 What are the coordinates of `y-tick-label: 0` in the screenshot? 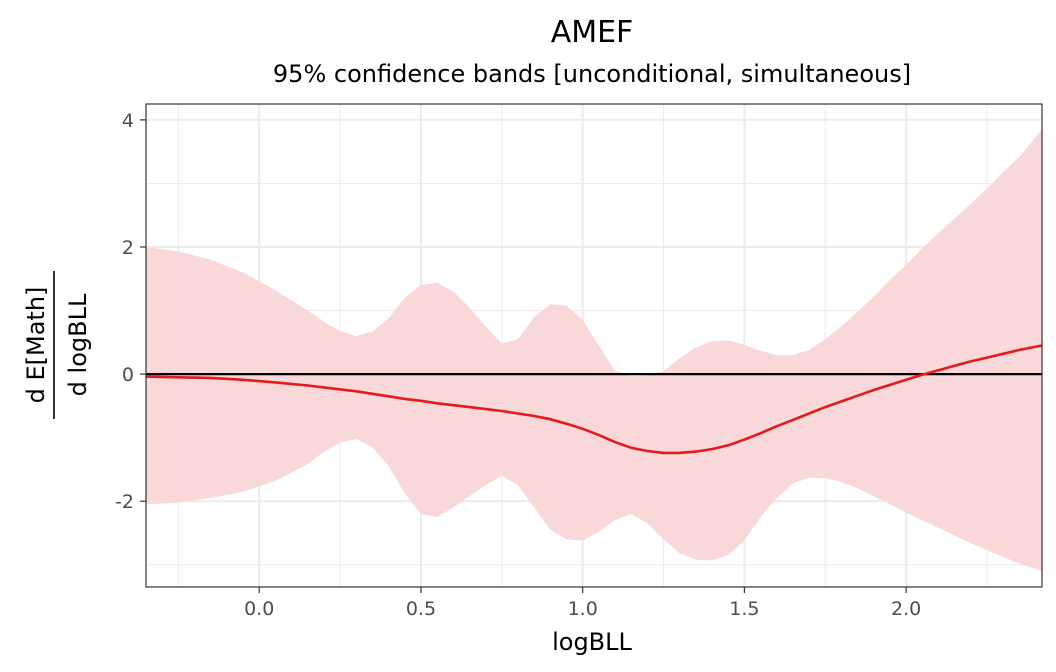 It's located at (128, 375).